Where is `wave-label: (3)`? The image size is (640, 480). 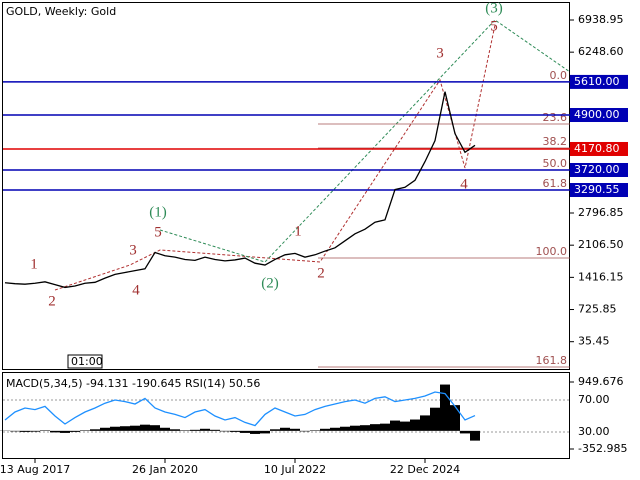
wave-label: (3) is located at coordinates (494, 8).